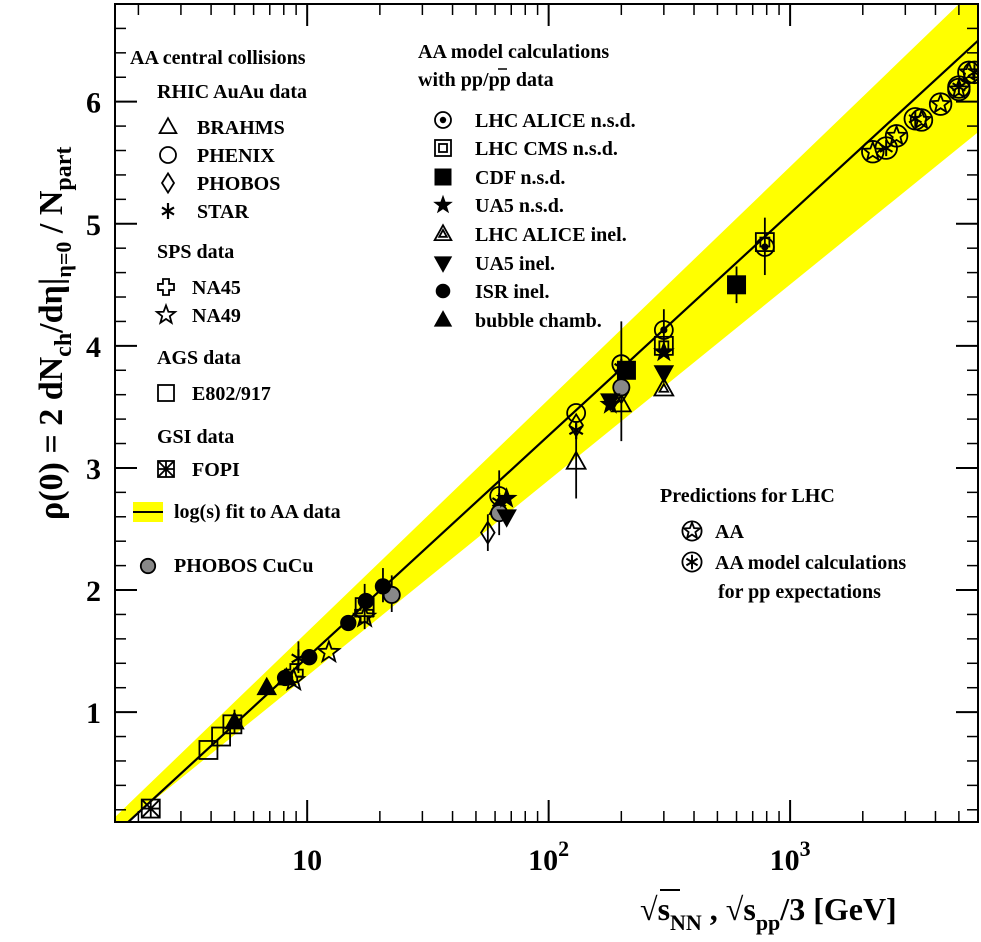 The width and height of the screenshot is (981, 942). I want to click on legend-model-title-2: with pp/pp data, so click(486, 80).